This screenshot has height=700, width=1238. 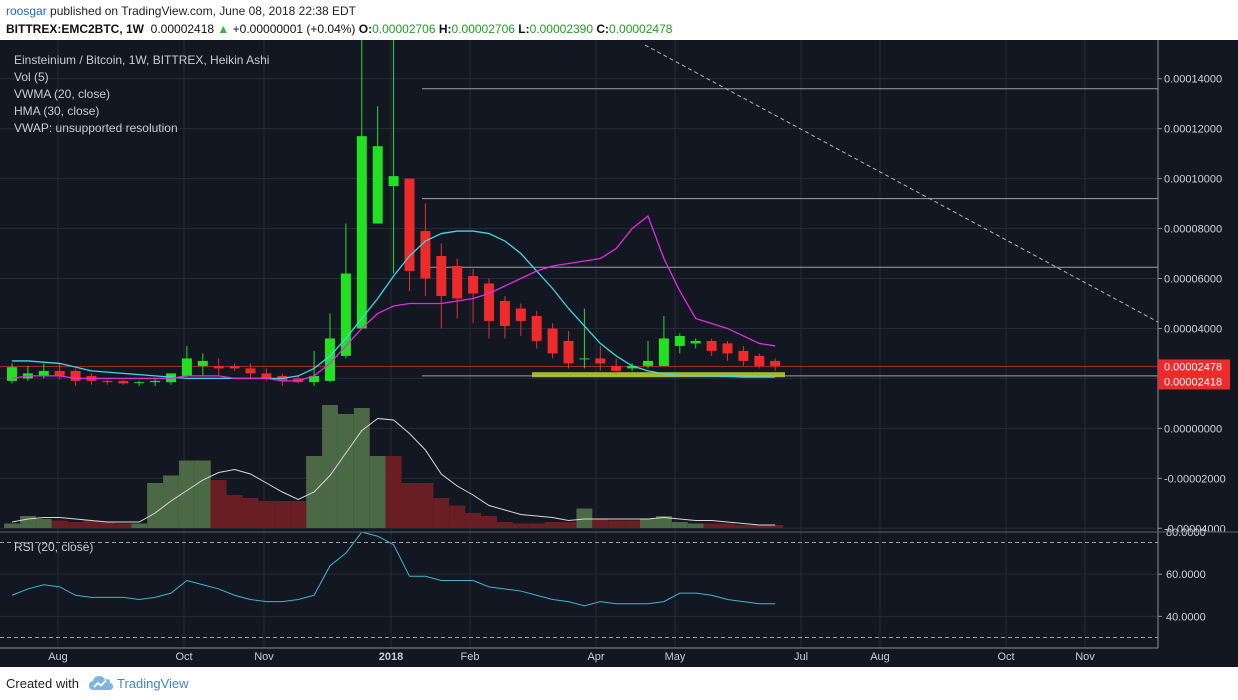 I want to click on x-tick-label: Feb, so click(x=470, y=657).